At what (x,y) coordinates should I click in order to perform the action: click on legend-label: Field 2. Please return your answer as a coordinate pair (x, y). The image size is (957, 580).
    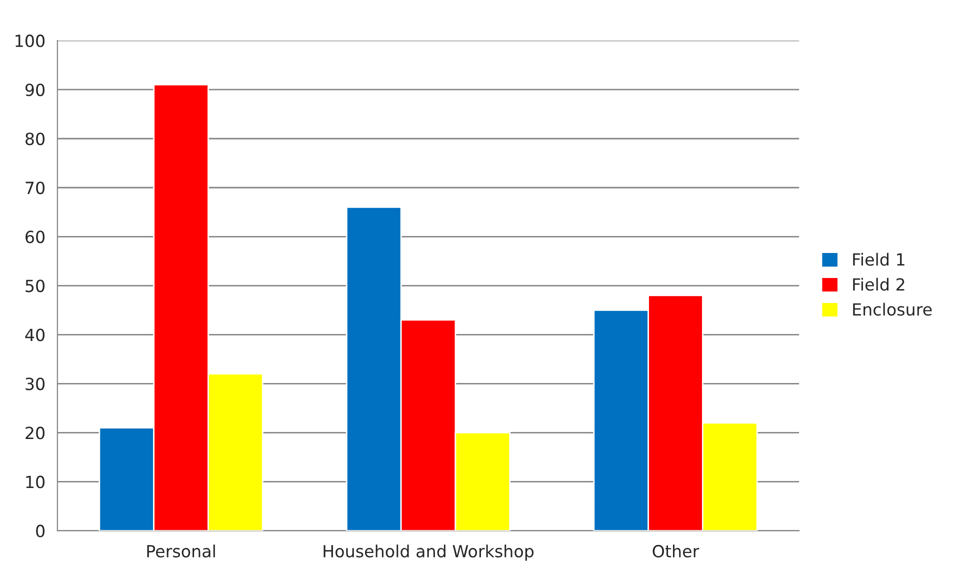
    Looking at the image, I should click on (878, 284).